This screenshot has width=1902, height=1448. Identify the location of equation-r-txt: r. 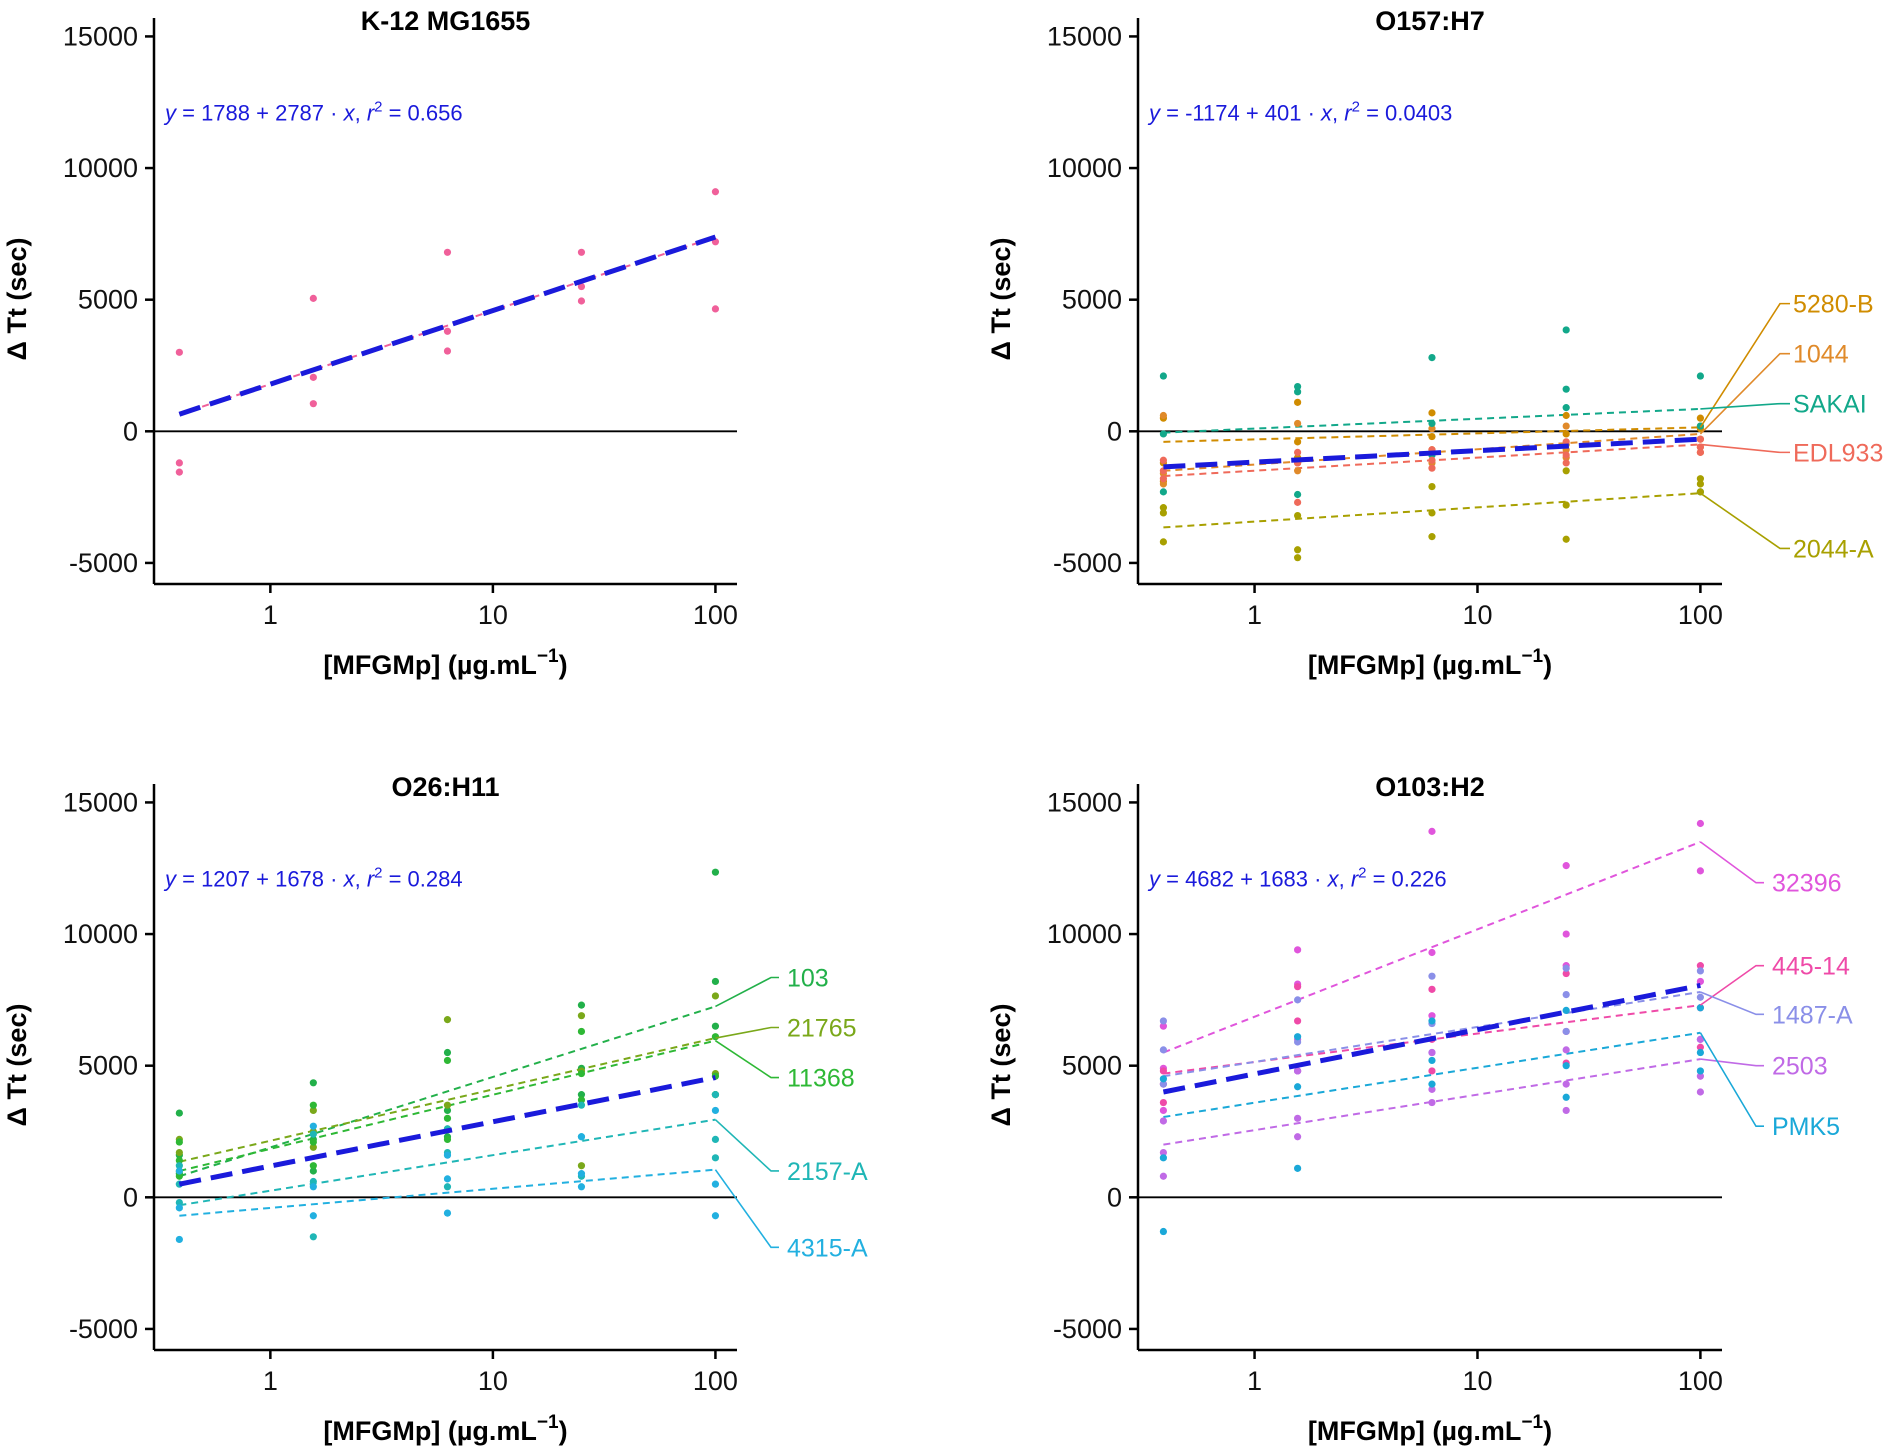
(1355, 879).